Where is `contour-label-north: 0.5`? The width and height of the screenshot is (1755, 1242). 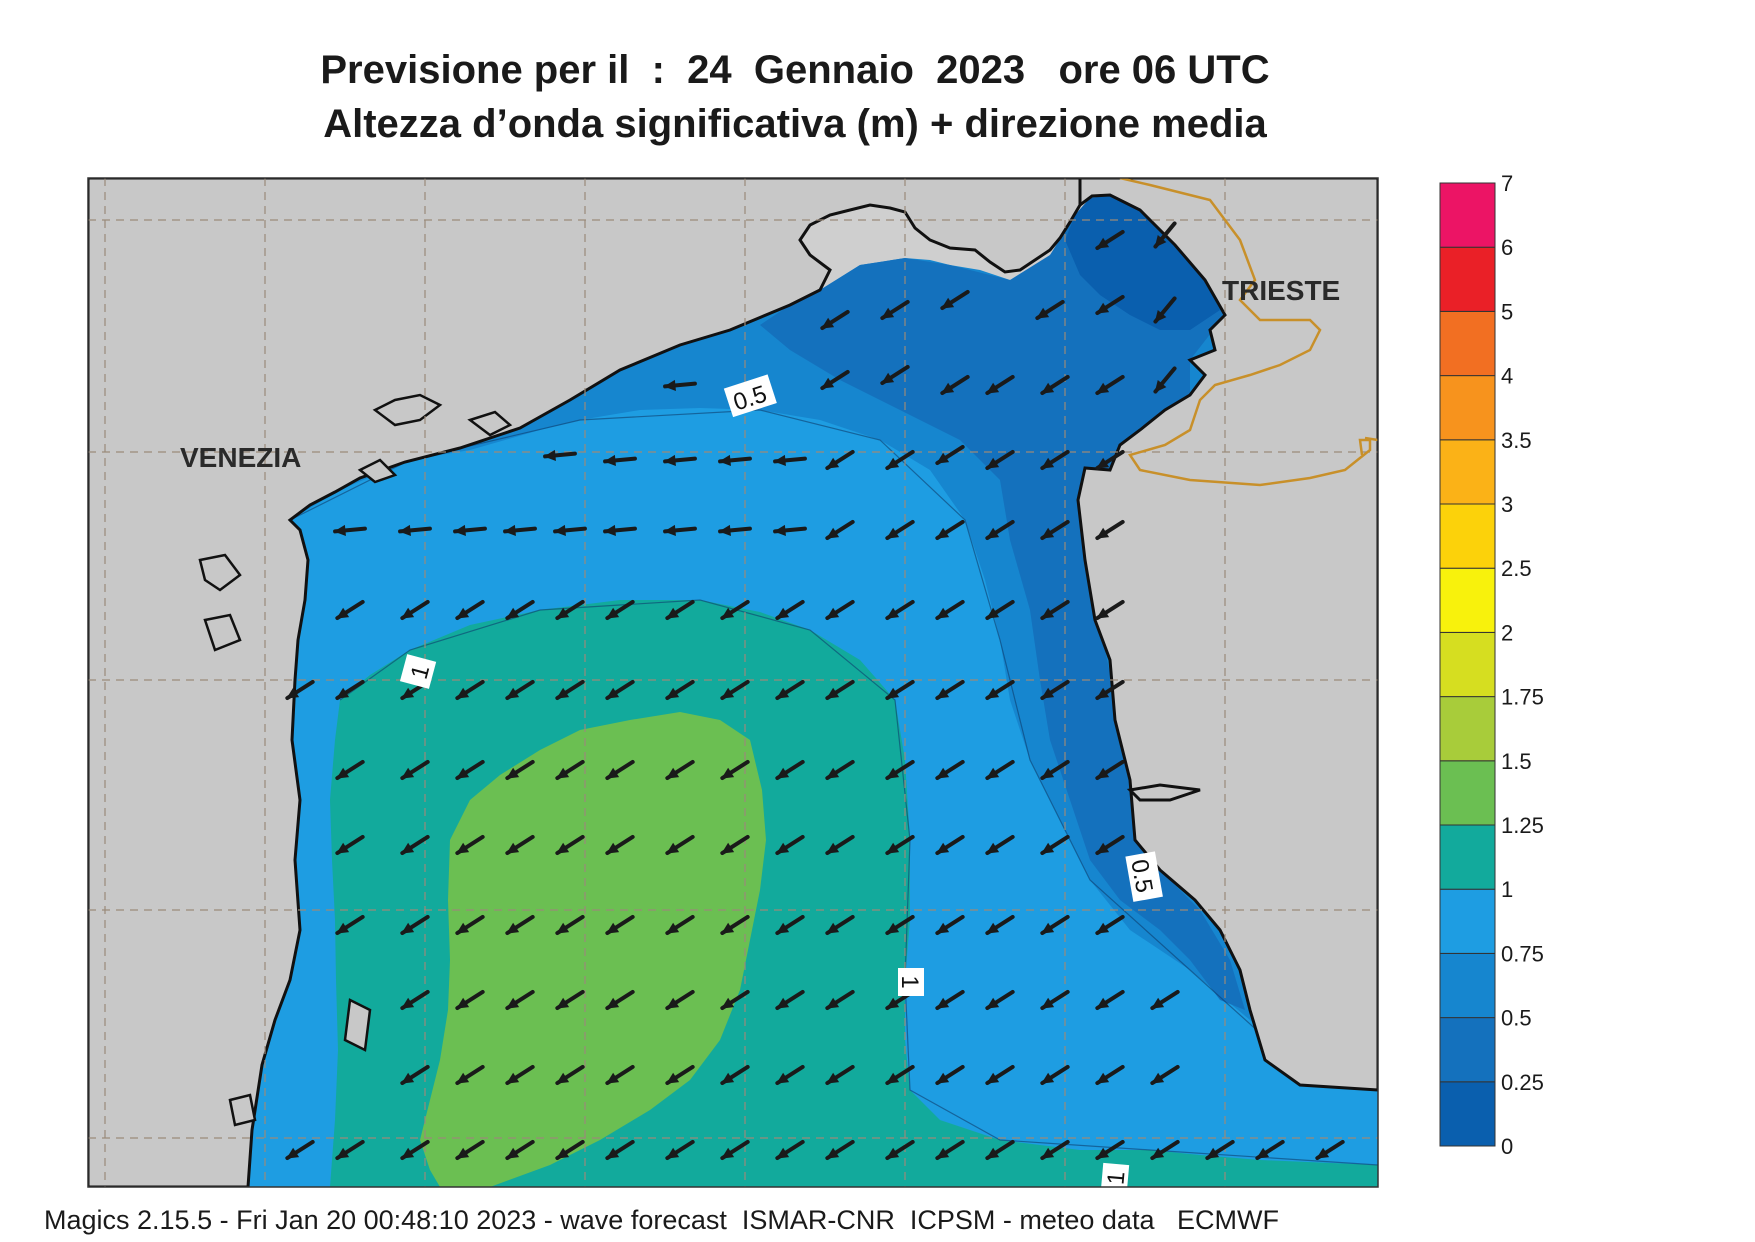
contour-label-north: 0.5 is located at coordinates (750, 396).